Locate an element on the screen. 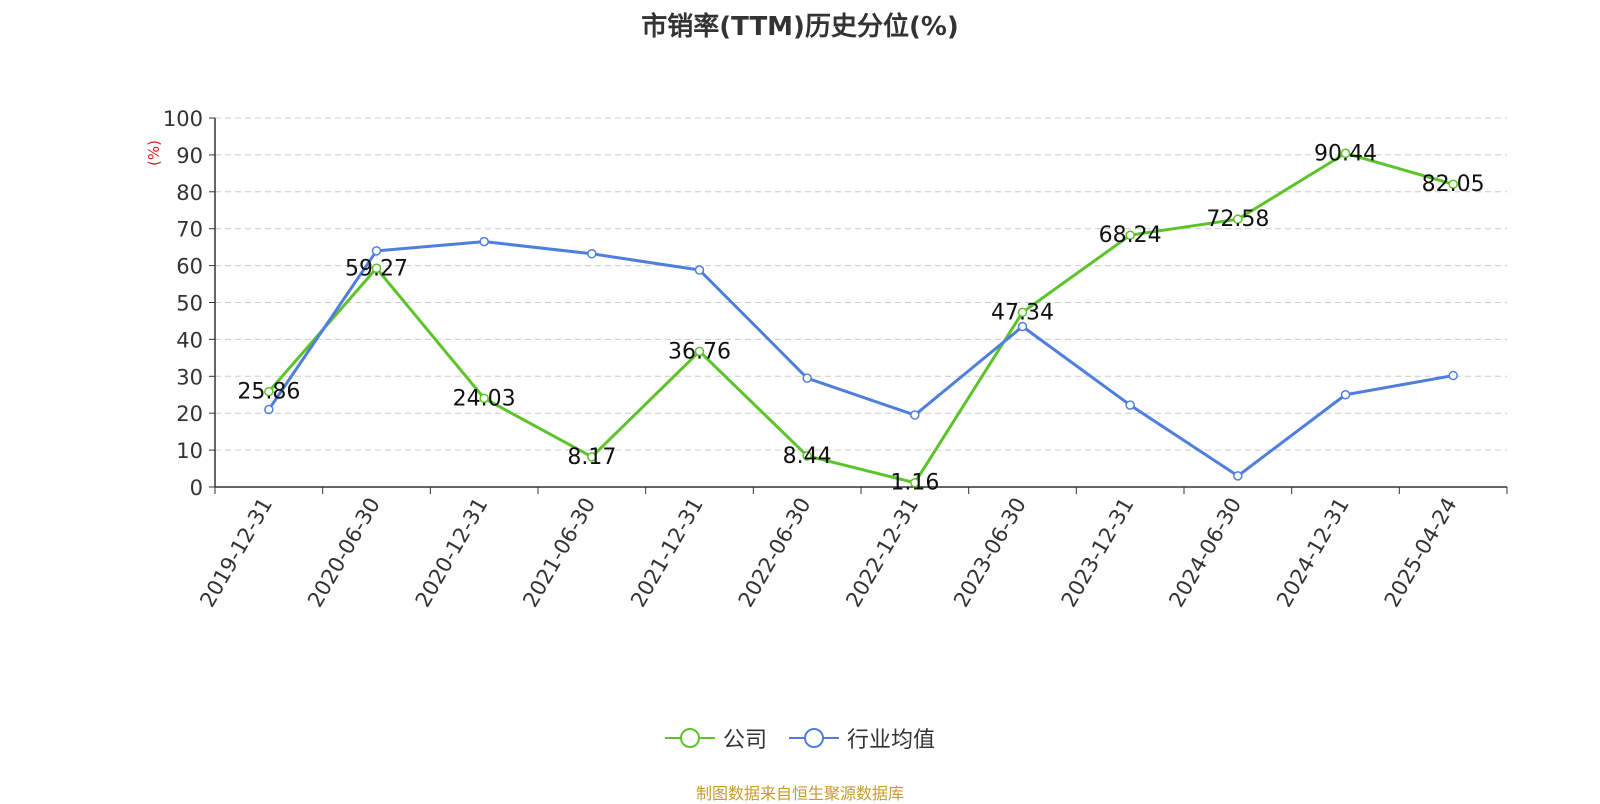 The image size is (1600, 804). data-label: 24.03 is located at coordinates (484, 398).